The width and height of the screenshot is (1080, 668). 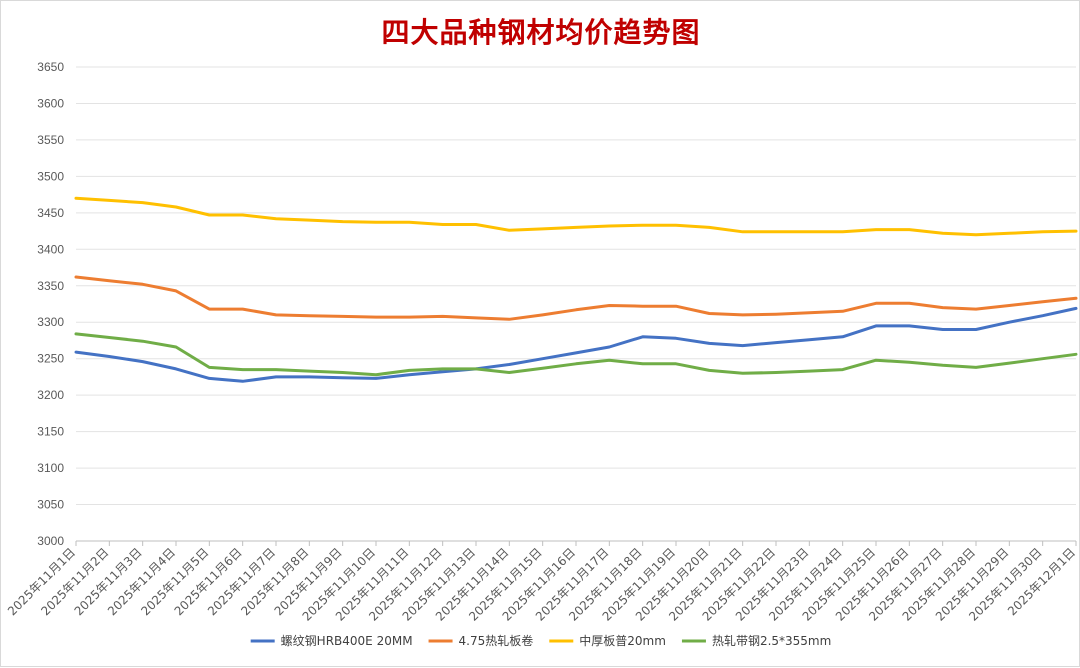 What do you see at coordinates (50, 213) in the screenshot?
I see `y-tick-label: 3450` at bounding box center [50, 213].